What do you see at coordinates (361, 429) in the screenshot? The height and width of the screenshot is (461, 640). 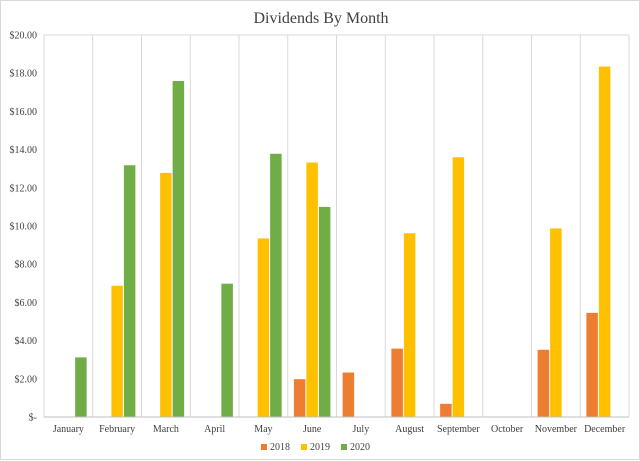 I see `x-tick-label: July` at bounding box center [361, 429].